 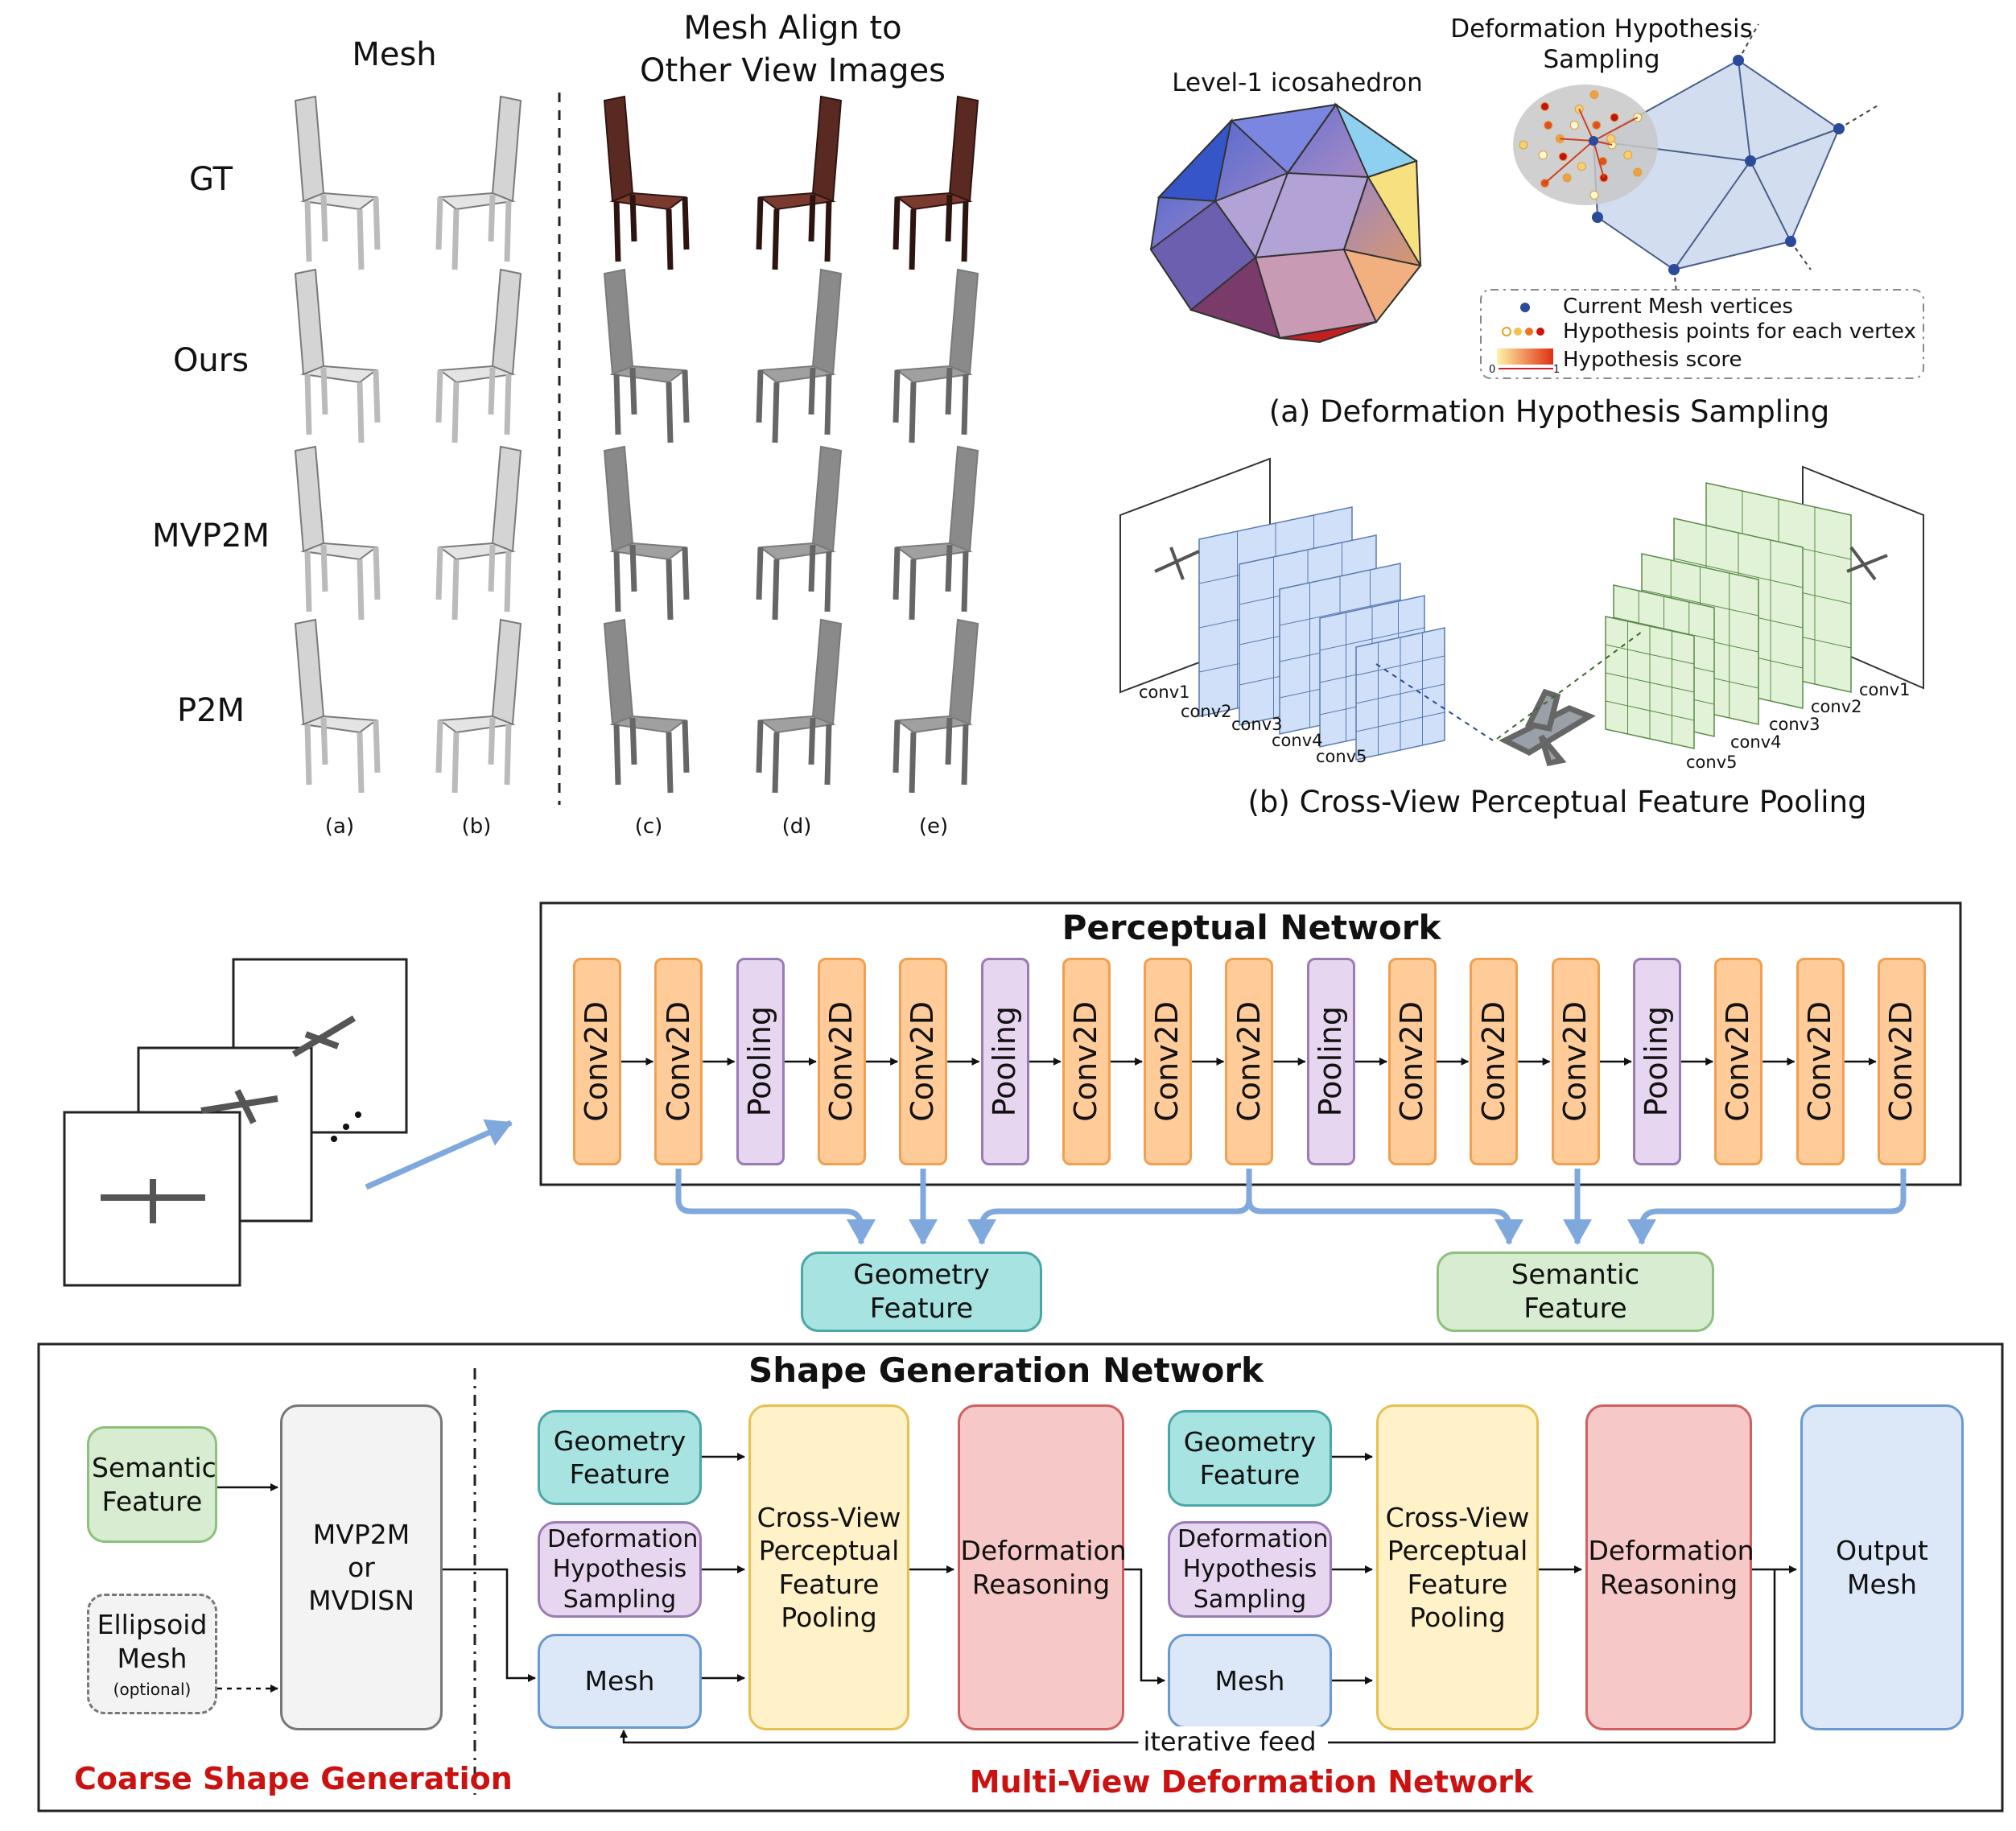 What do you see at coordinates (792, 70) in the screenshot?
I see `column-title-align-line2: Other View Images` at bounding box center [792, 70].